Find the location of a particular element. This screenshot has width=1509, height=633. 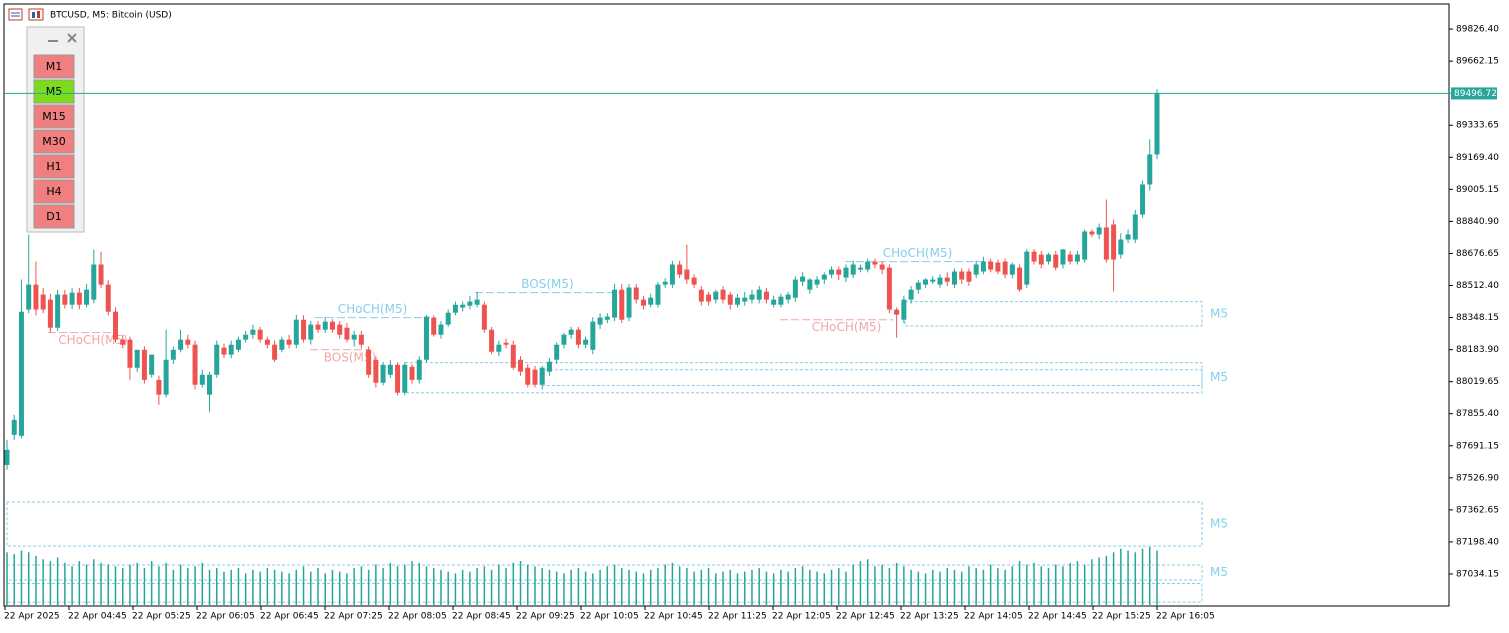

button-label: M30 is located at coordinates (54, 141).